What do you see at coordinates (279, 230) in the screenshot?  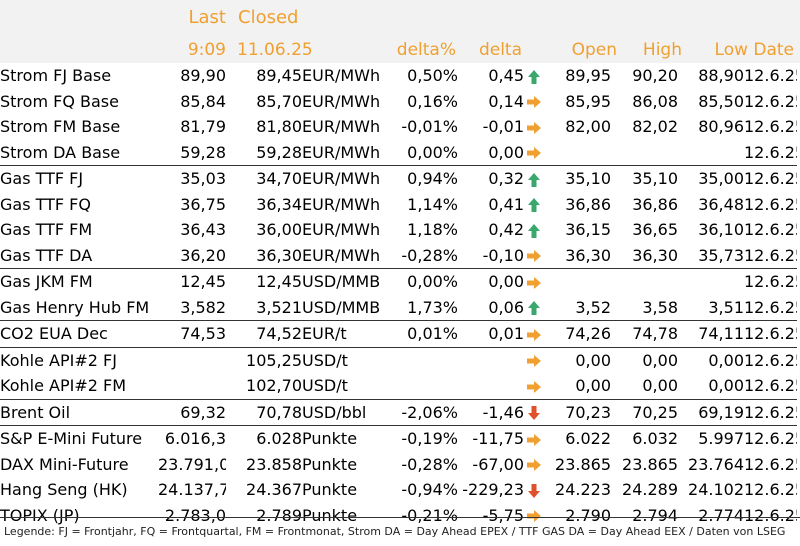 I see `closed-price: 36,00` at bounding box center [279, 230].